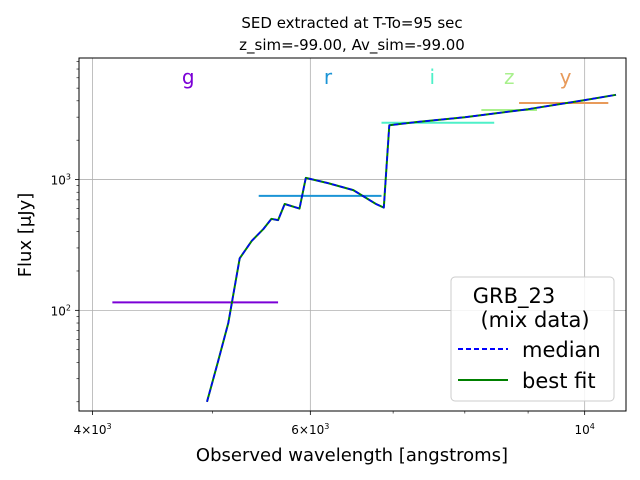  I want to click on y-tick-label: 103, so click(61, 180).